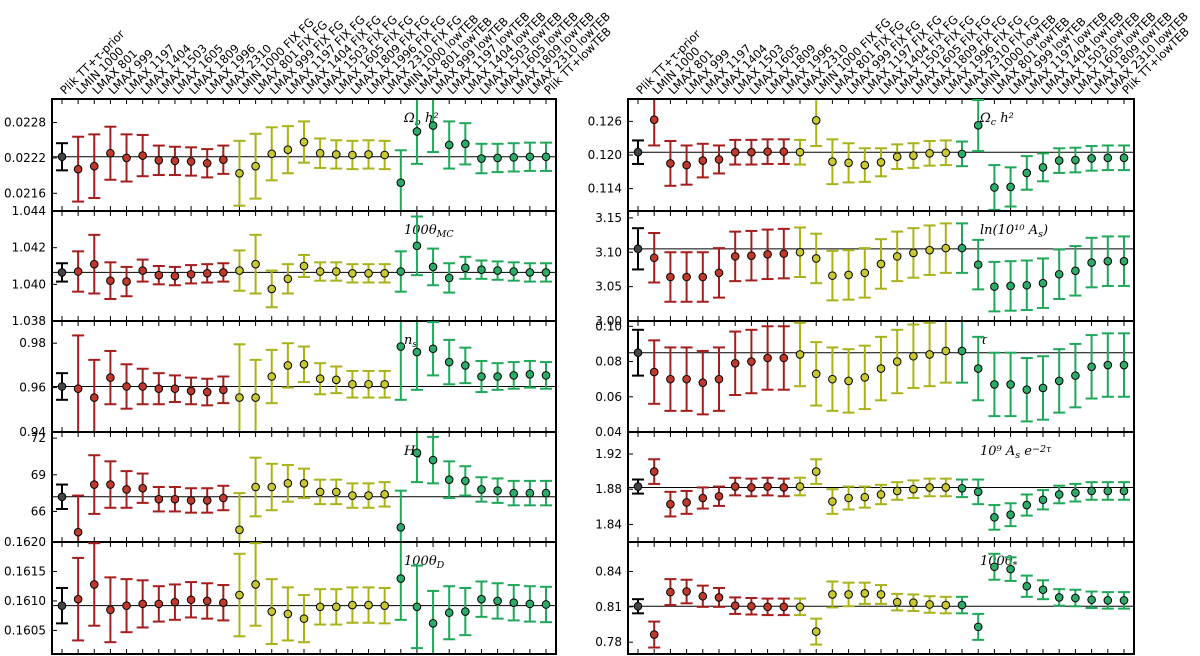  Describe the element at coordinates (410, 341) in the screenshot. I see `panel-label: ns` at that location.